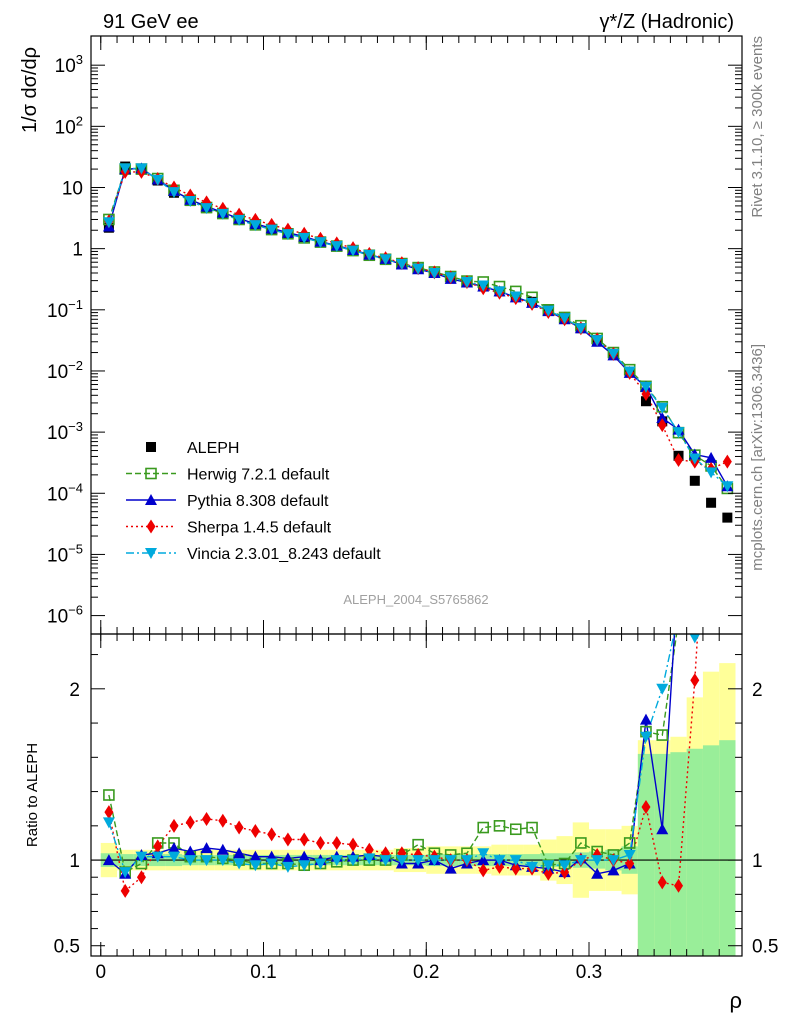  Describe the element at coordinates (735, 1000) in the screenshot. I see `x-axis-label: ρ` at that location.